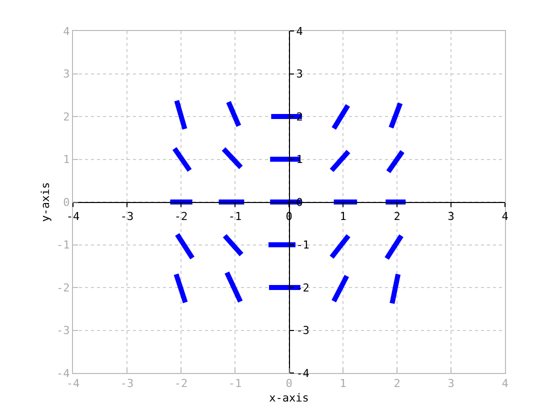  I want to click on y-tick-label: 3, so click(66, 74).